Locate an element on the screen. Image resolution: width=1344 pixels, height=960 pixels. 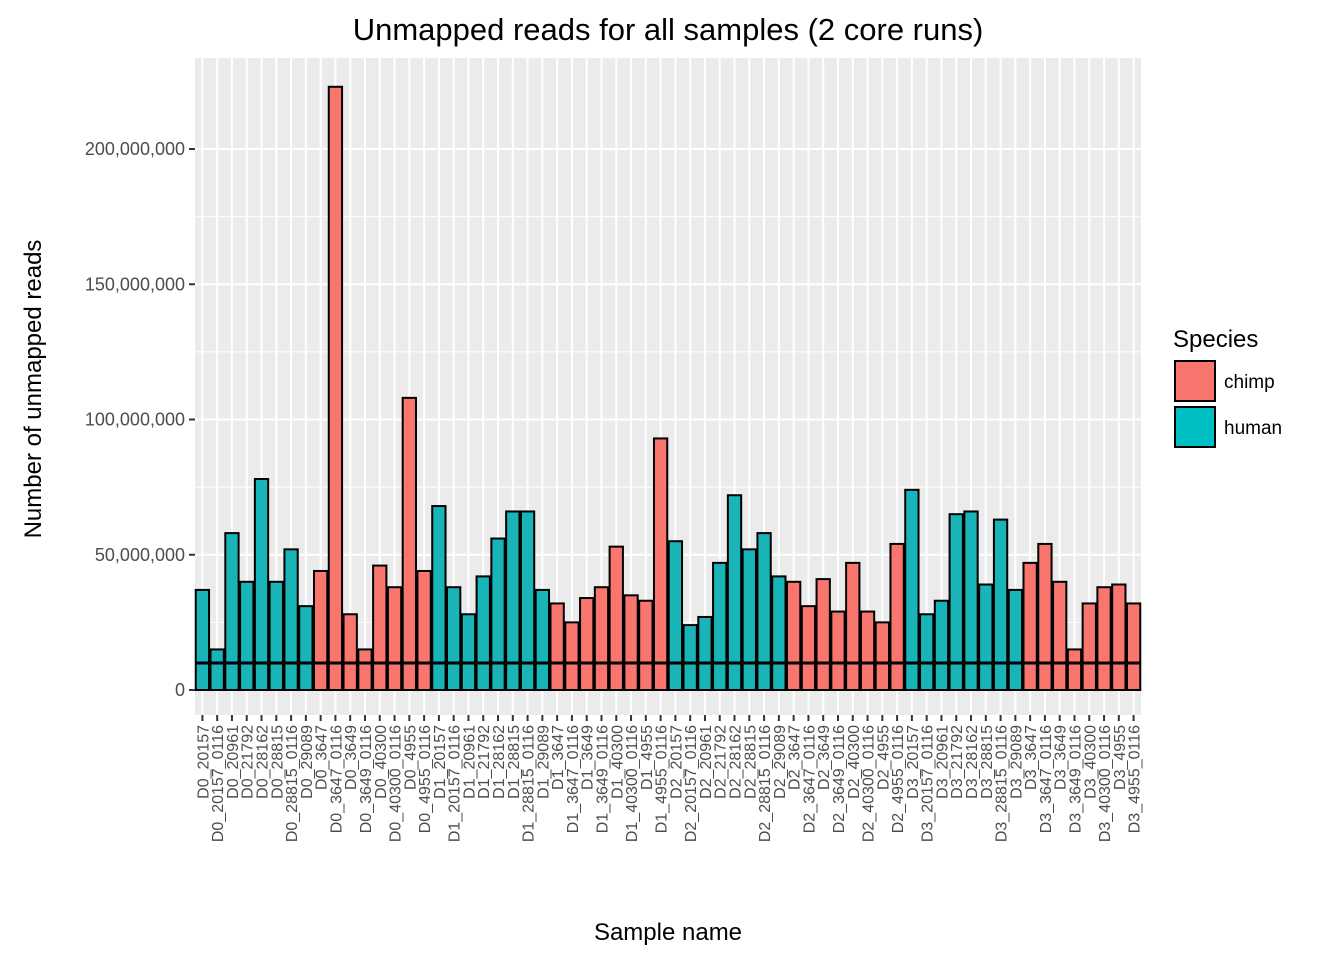
x-tick-label: D0_20157_0116 is located at coordinates (218, 783).